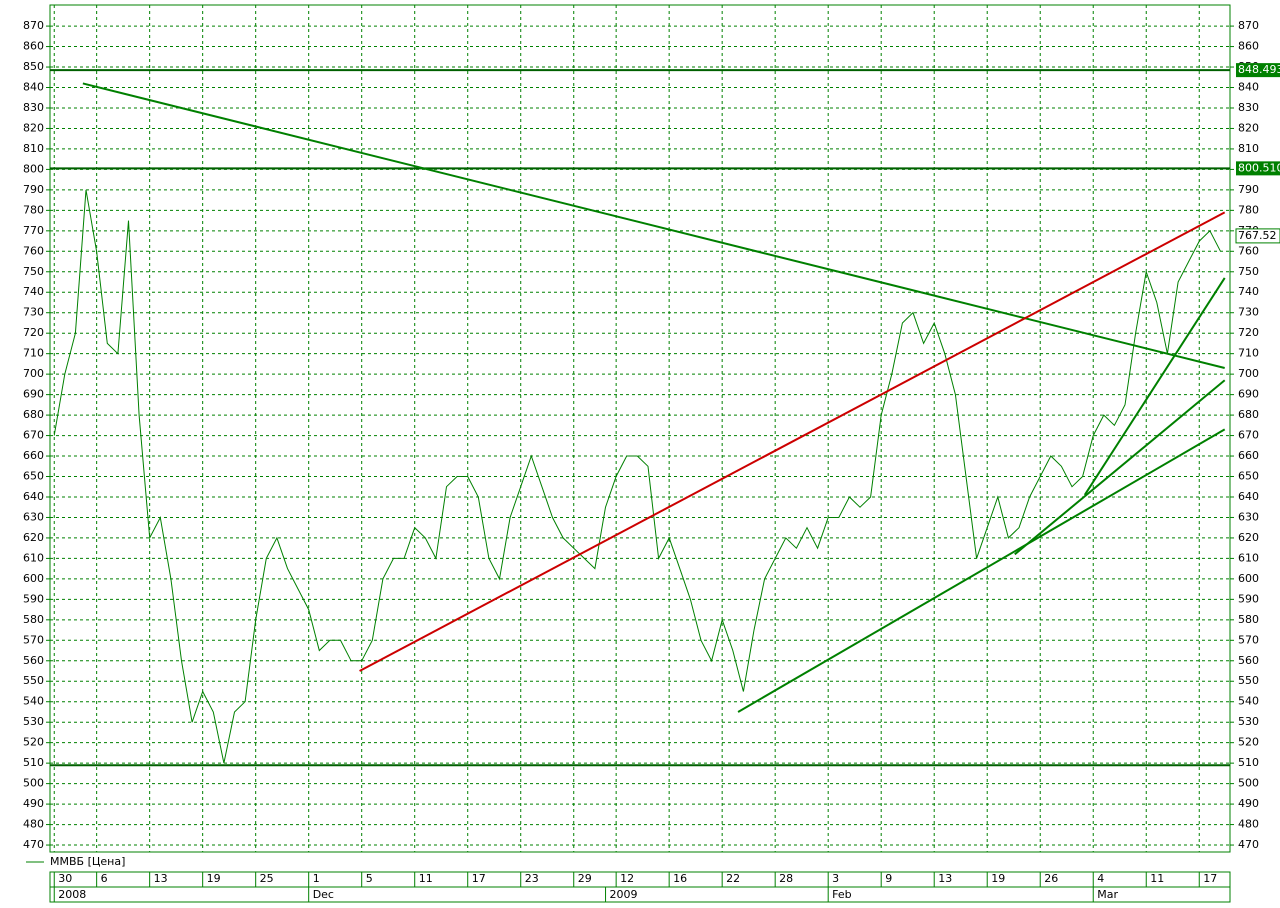 This screenshot has width=1280, height=908. What do you see at coordinates (33, 230) in the screenshot?
I see `y-tick-label: 770` at bounding box center [33, 230].